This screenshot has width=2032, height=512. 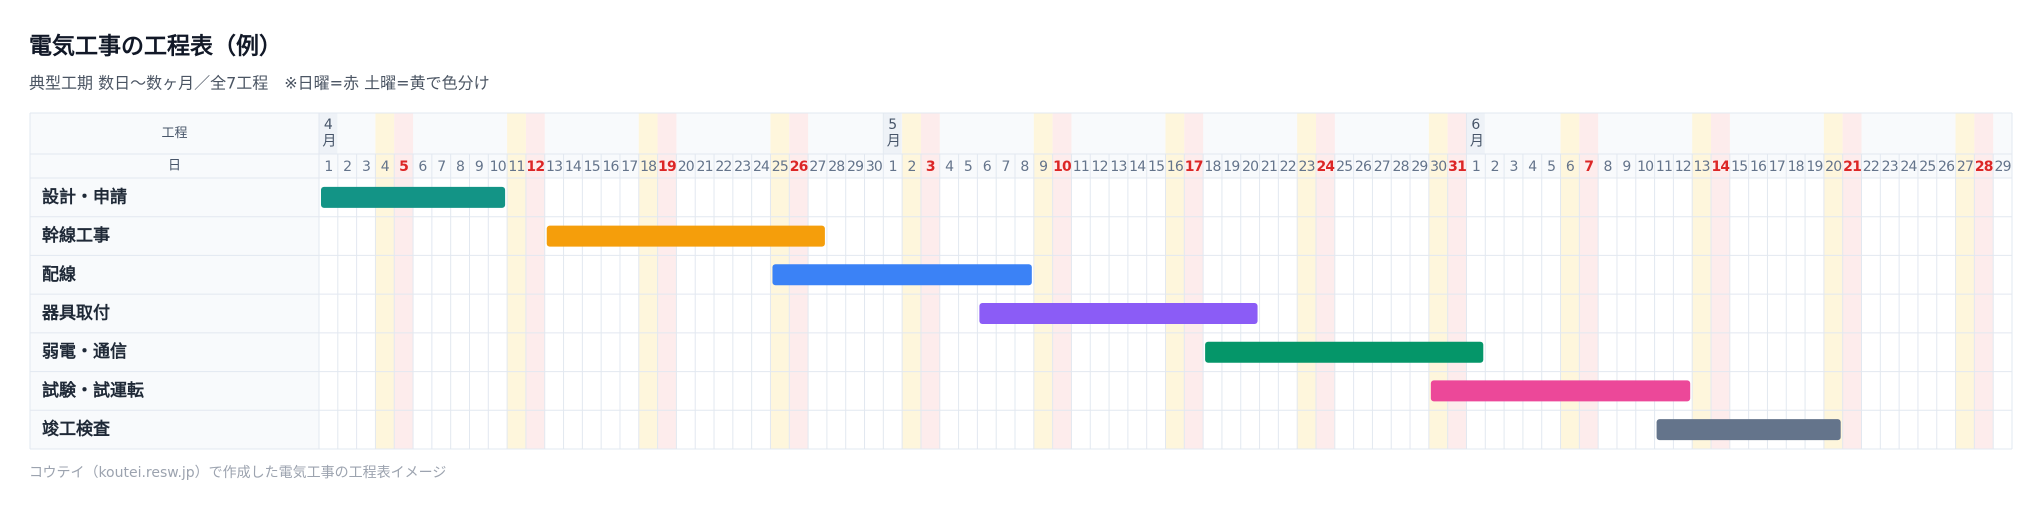 What do you see at coordinates (75, 313) in the screenshot?
I see `task-name: 器具取付` at bounding box center [75, 313].